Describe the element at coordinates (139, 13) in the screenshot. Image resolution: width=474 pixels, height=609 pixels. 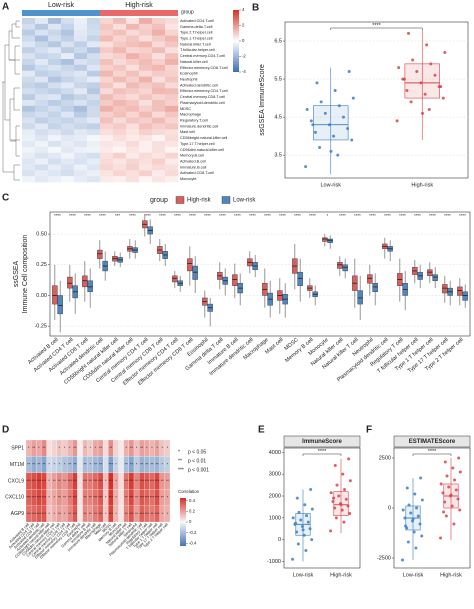
I see `group-bar` at that location.